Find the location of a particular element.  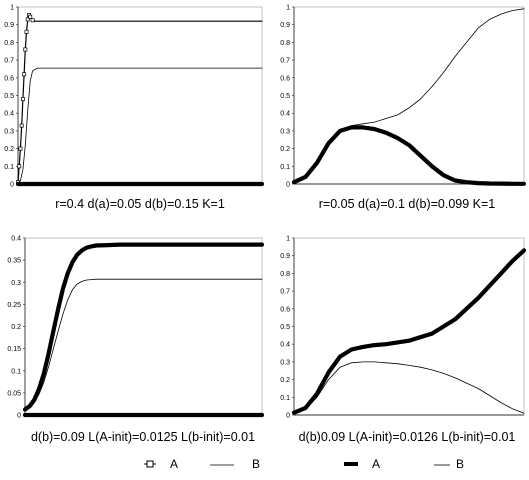

chart-caption: d(b)0.09 L(A-init)=0.0126 L(b-init)=0.01 is located at coordinates (407, 437).